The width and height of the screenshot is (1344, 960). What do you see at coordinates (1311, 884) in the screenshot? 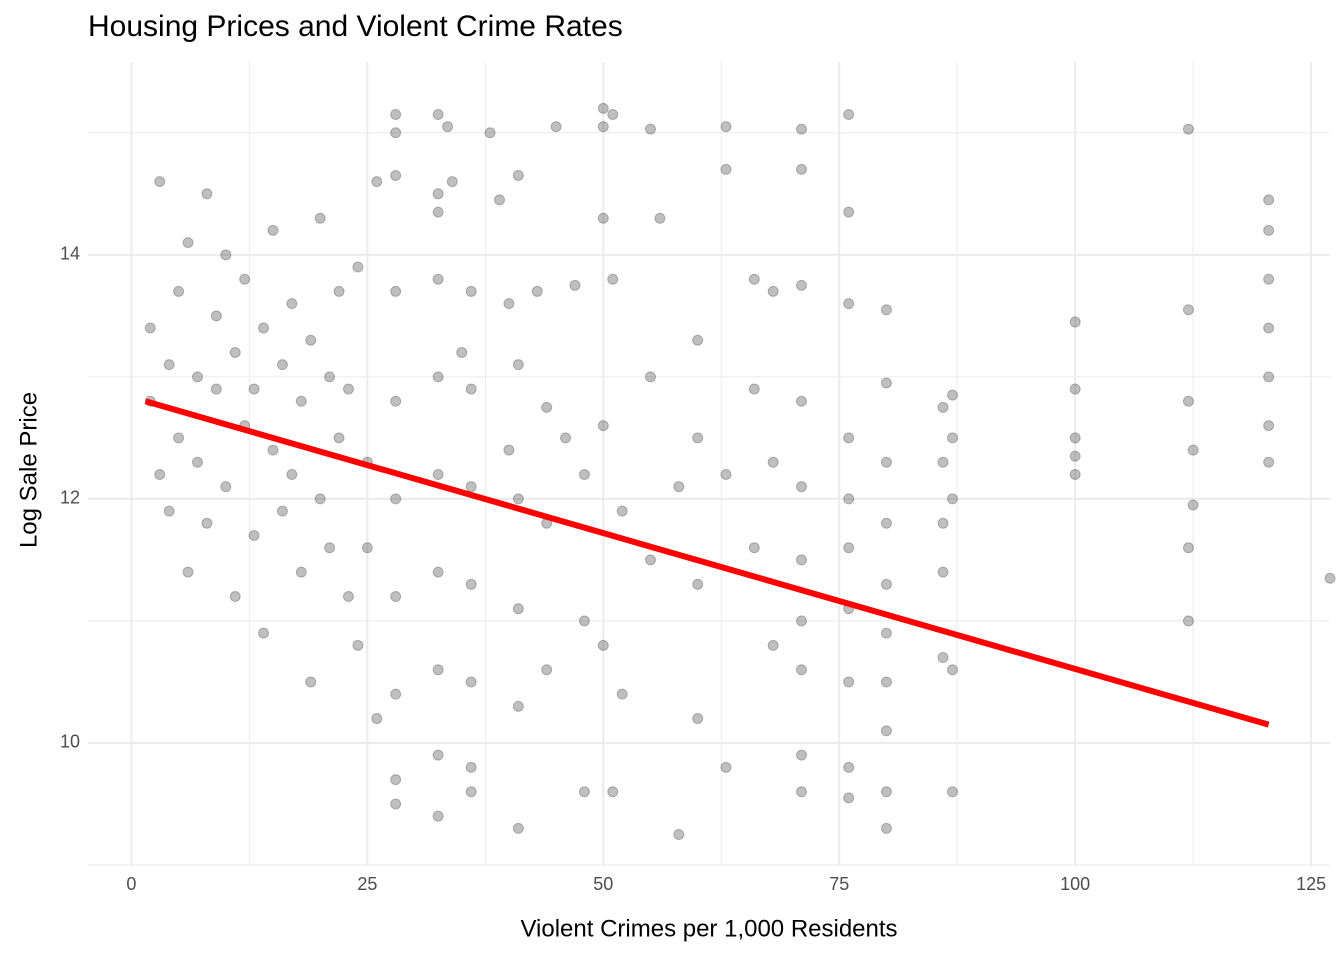
I see `x-tick-label: 125` at bounding box center [1311, 884].